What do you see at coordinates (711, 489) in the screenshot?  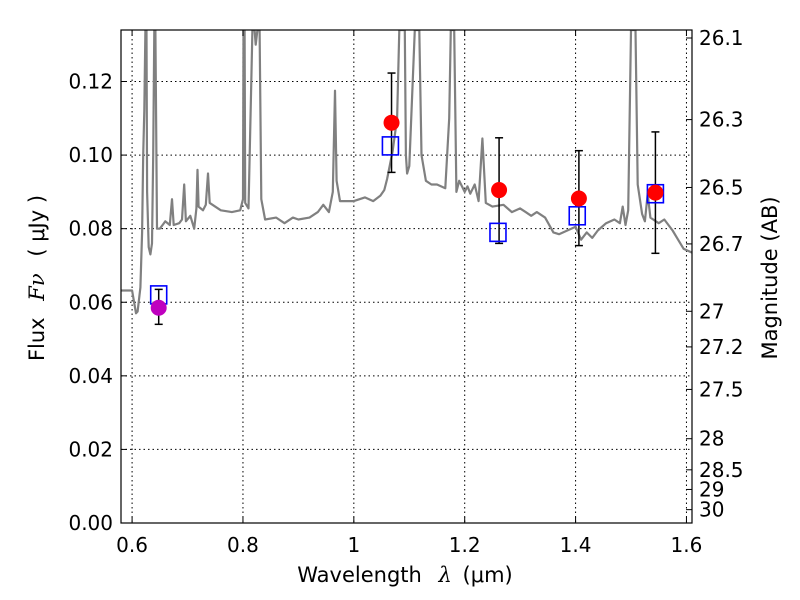 I see `right-tick-label: 29` at bounding box center [711, 489].